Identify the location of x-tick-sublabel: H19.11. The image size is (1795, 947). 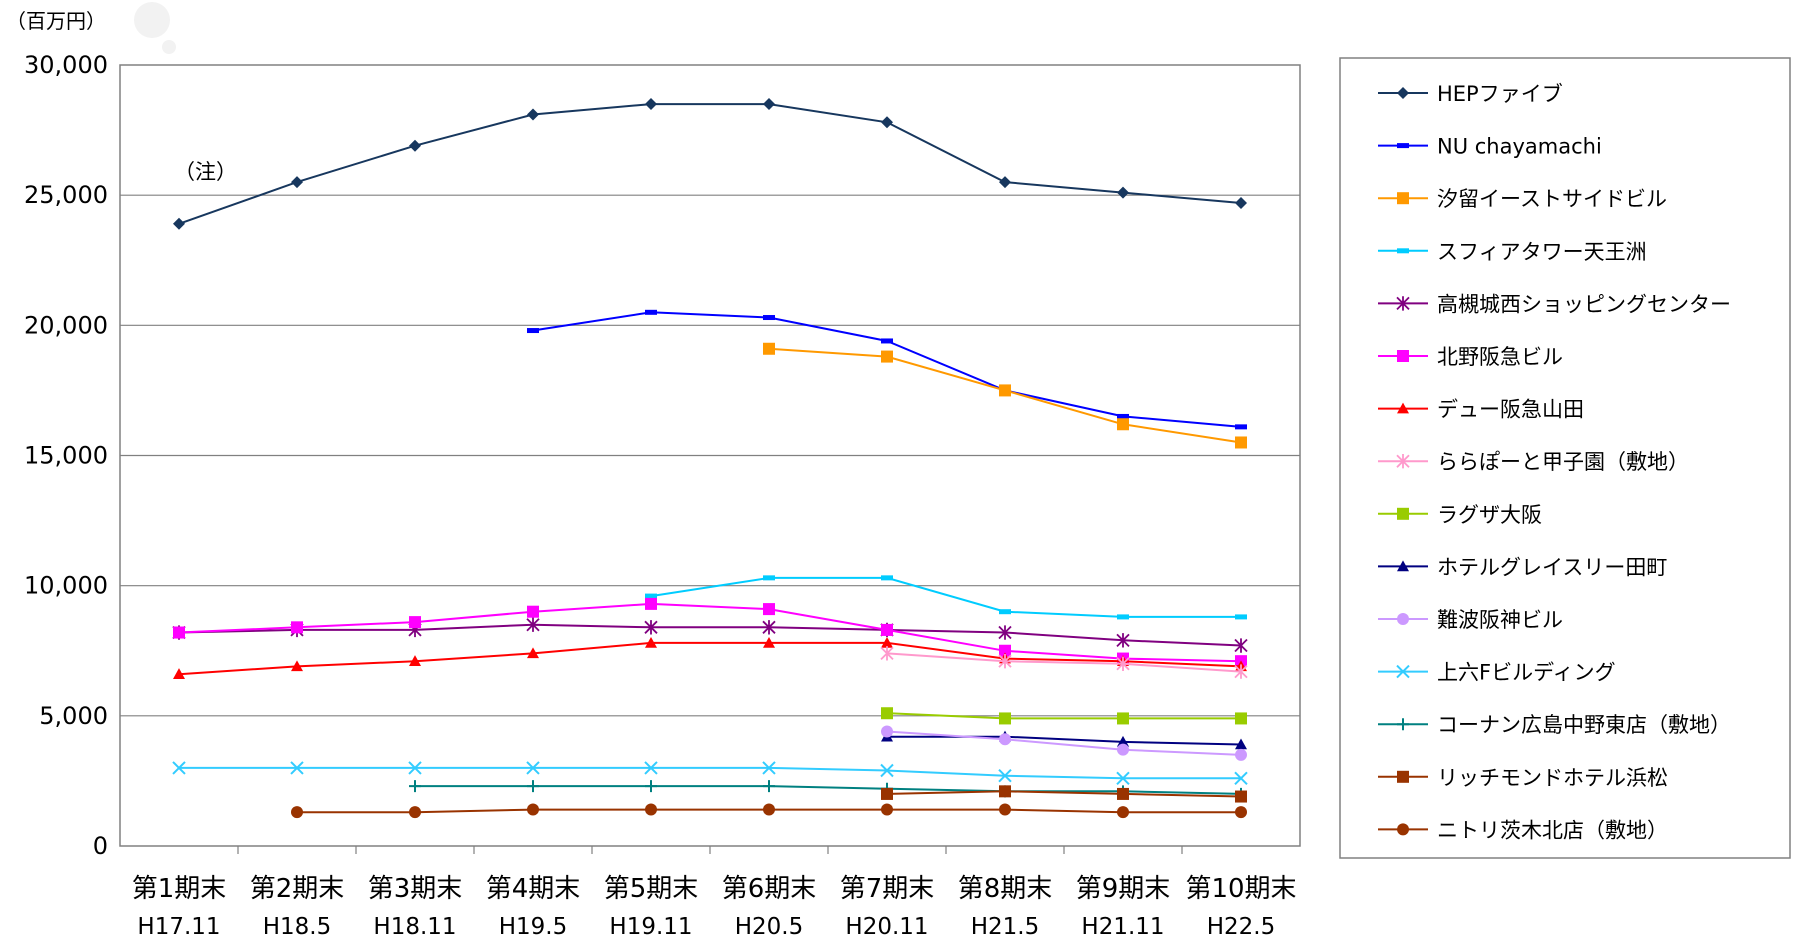
(650, 927).